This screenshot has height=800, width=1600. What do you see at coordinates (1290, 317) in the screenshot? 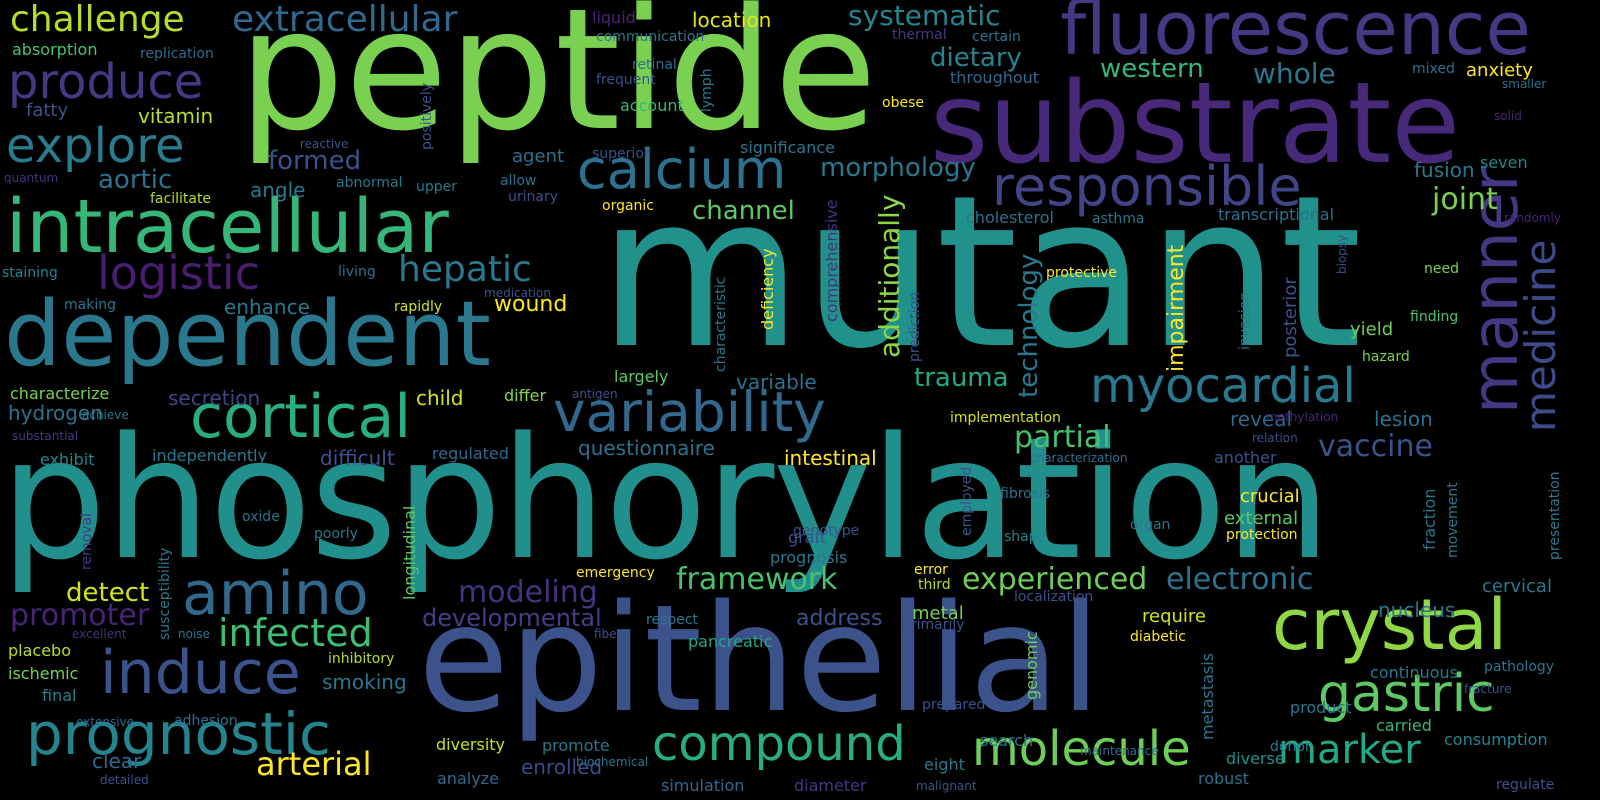
I see `word-posterior: posterior` at bounding box center [1290, 317].